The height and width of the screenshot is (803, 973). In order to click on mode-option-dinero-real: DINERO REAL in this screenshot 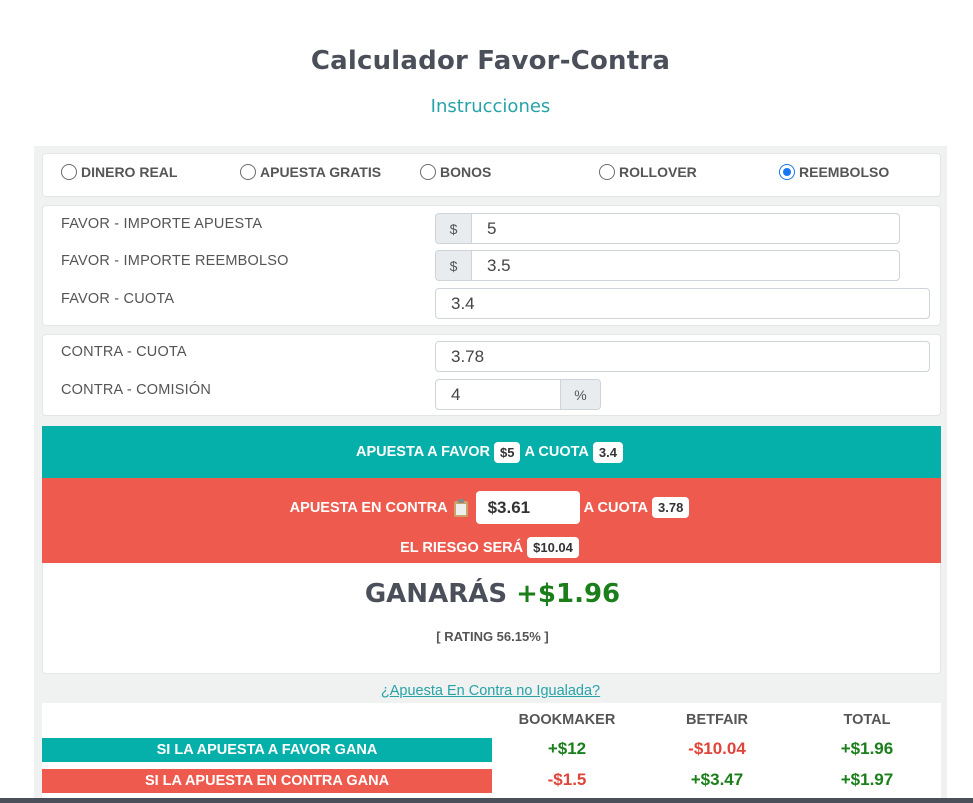, I will do `click(119, 172)`.